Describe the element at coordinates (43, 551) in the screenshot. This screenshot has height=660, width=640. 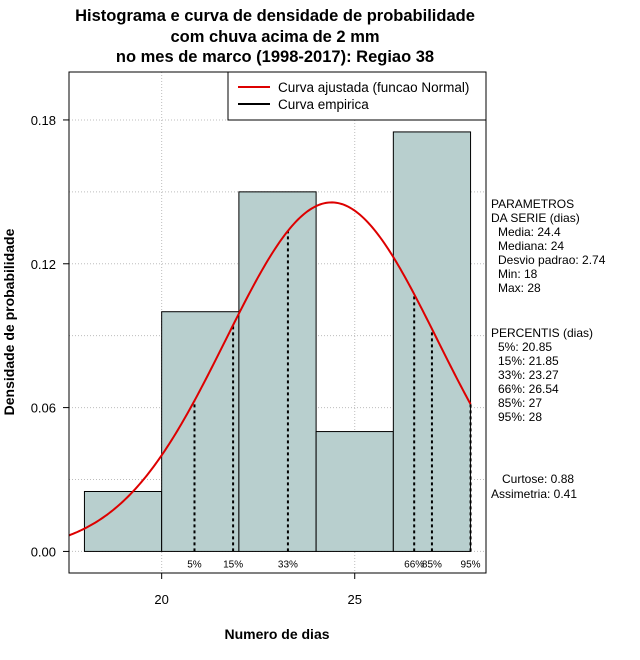
I see `y-tick-label: 0.00` at that location.